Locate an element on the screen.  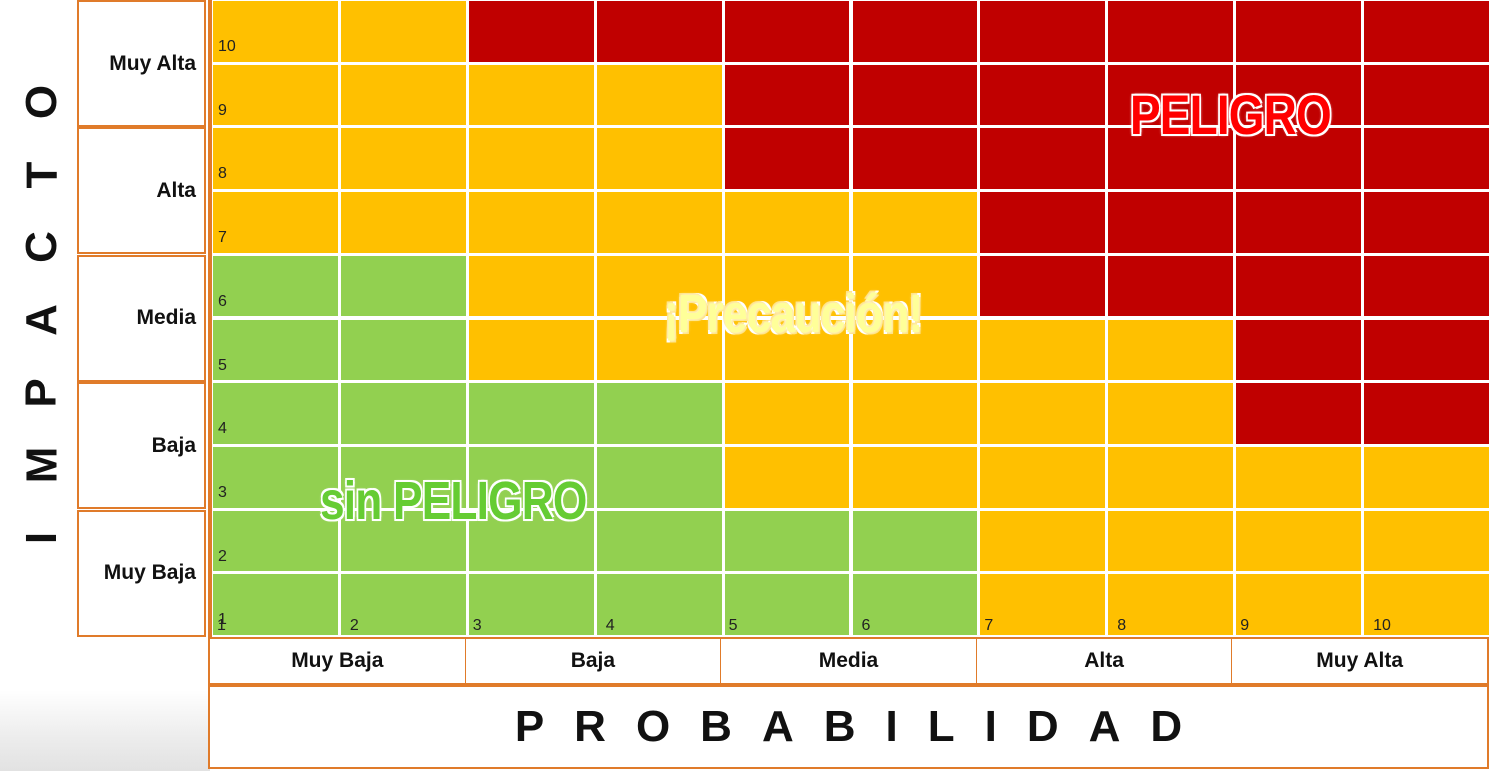
impact-axis-title: O T C A P M I is located at coordinates (42, 320).